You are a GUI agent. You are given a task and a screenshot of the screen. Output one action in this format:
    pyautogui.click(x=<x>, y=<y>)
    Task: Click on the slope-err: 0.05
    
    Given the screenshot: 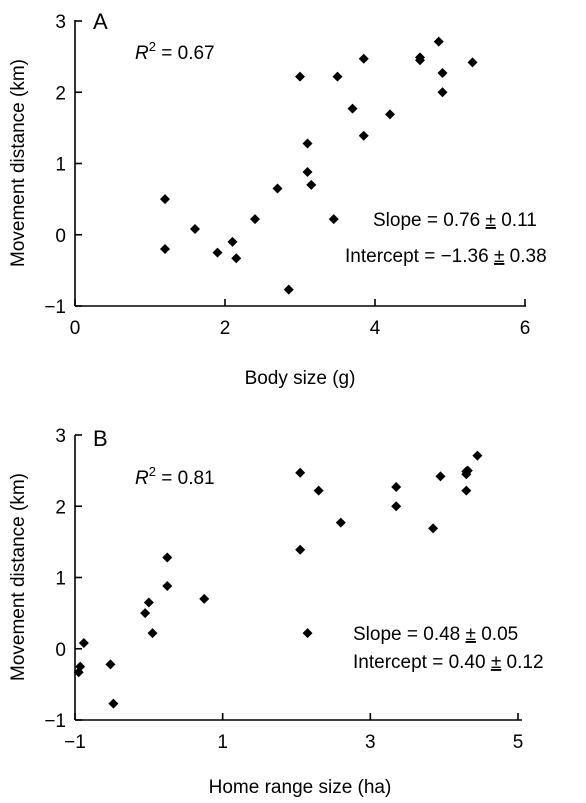 What is the action you would take?
    pyautogui.click(x=497, y=634)
    